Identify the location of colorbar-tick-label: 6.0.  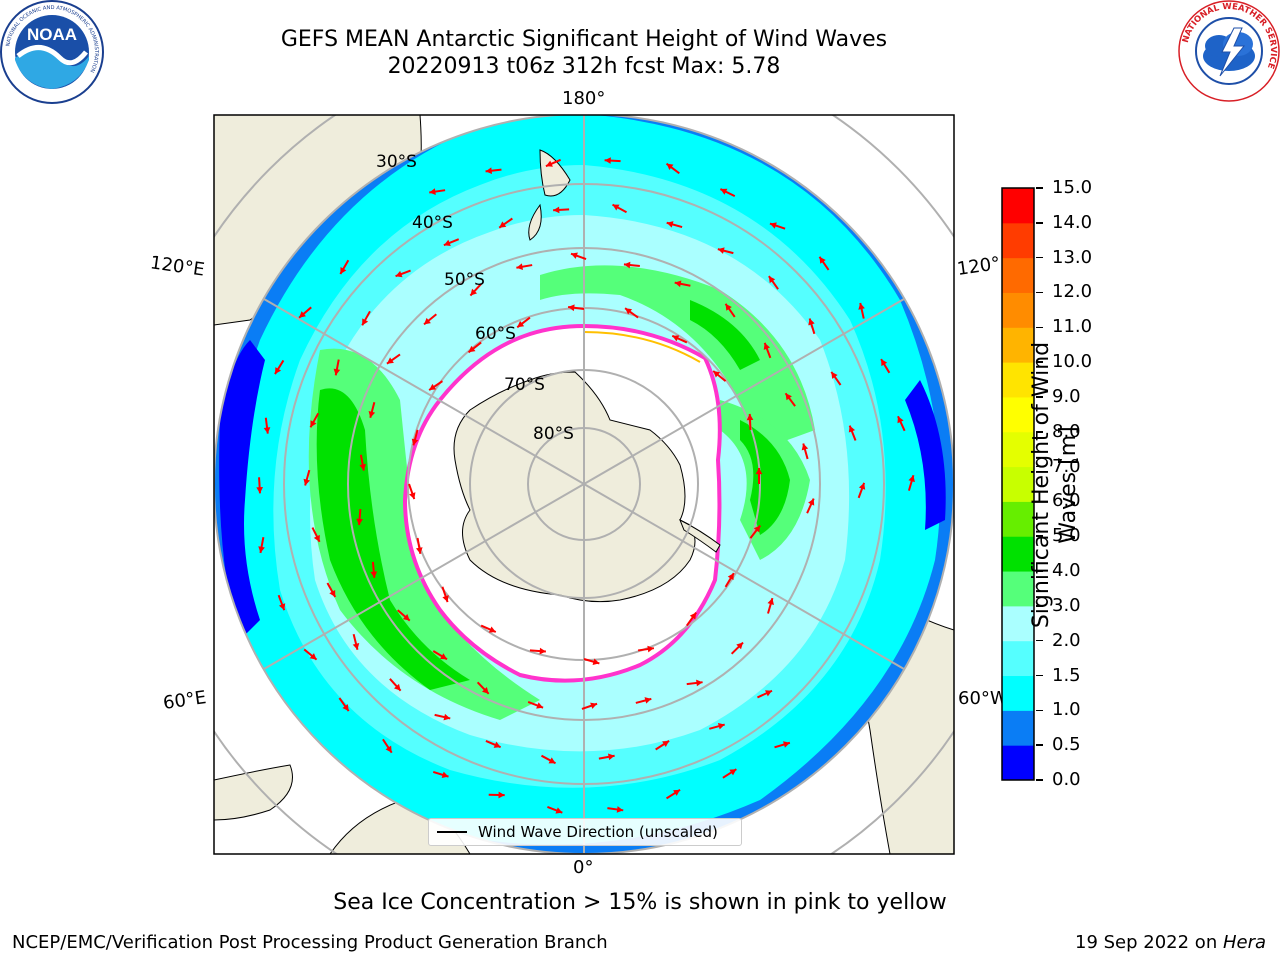
(1066, 501).